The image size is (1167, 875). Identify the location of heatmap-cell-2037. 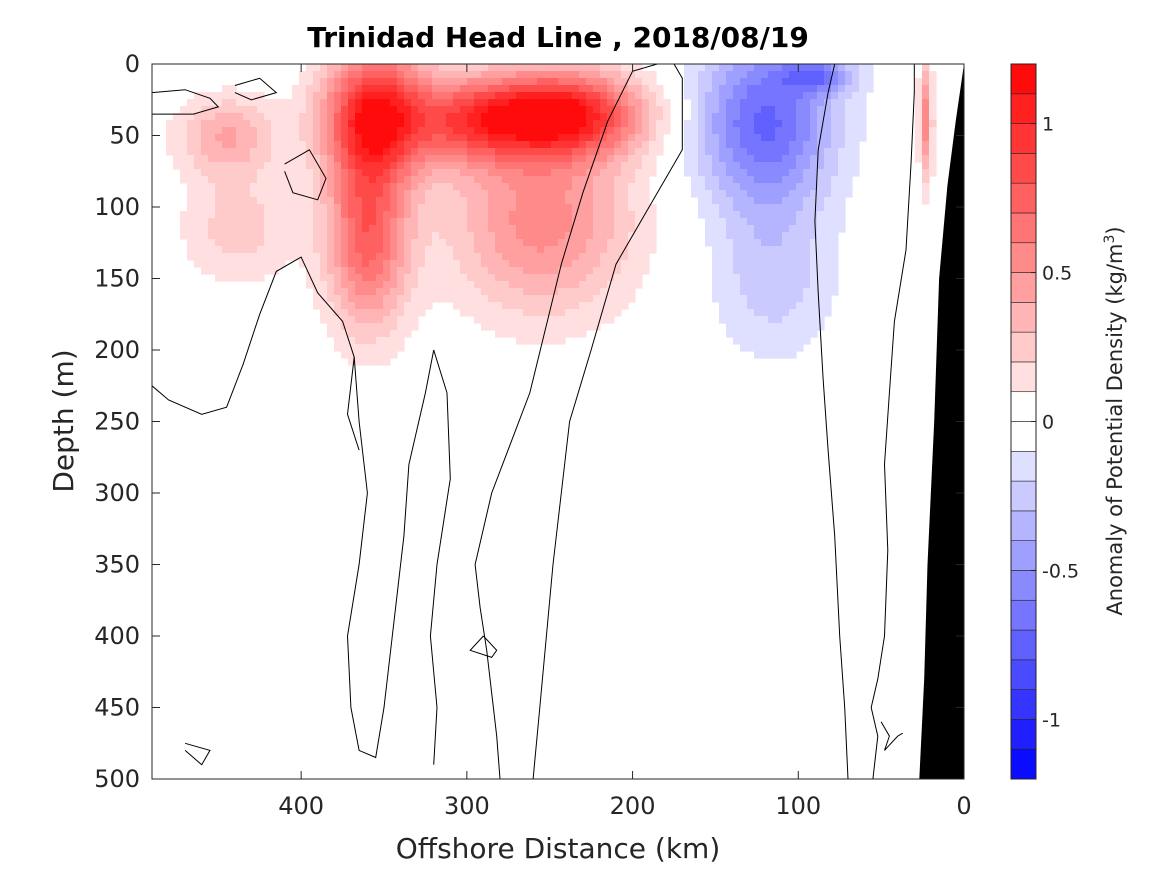
(219, 222).